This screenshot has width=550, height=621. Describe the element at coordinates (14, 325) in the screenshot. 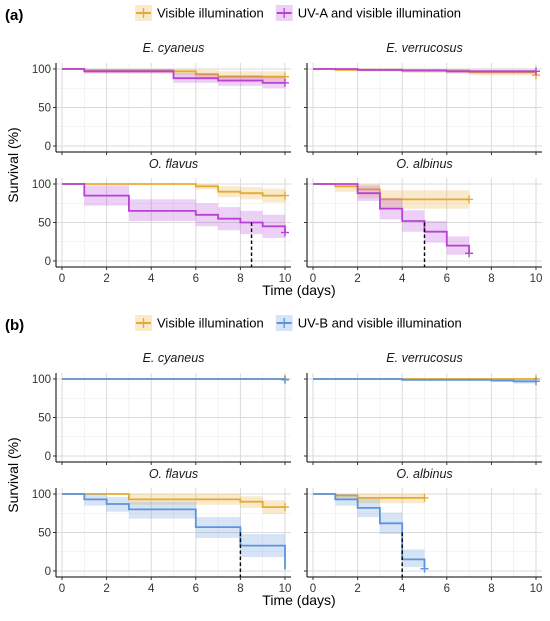

I see `figure-tag: (b)` at that location.